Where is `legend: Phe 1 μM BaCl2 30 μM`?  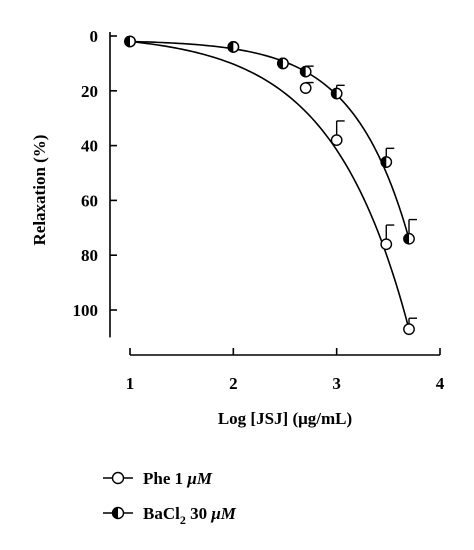 legend: Phe 1 μM BaCl2 30 μM is located at coordinates (170, 498).